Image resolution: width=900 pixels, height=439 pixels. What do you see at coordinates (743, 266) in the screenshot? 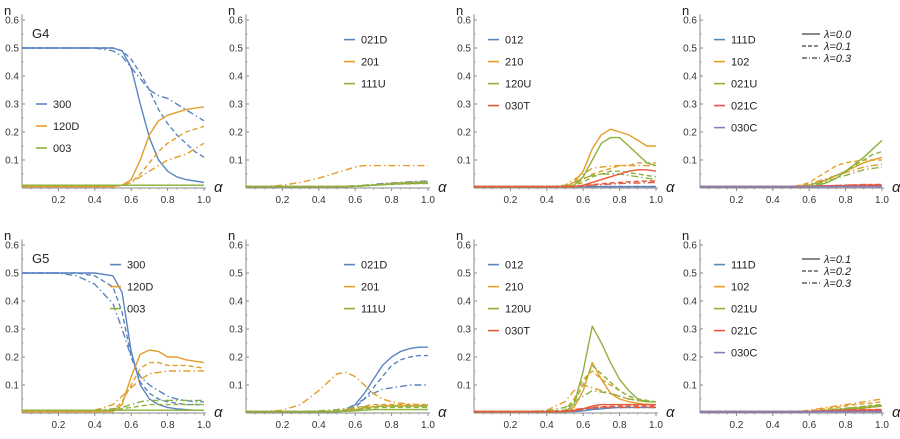
I see `legend-label: 111D` at bounding box center [743, 266].